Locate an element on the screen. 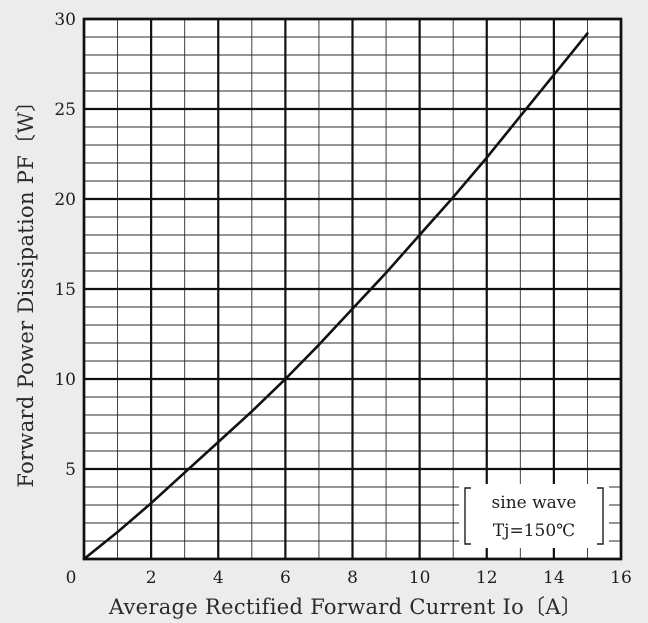 The height and width of the screenshot is (623, 648). x-tick-label: 10 is located at coordinates (420, 578).